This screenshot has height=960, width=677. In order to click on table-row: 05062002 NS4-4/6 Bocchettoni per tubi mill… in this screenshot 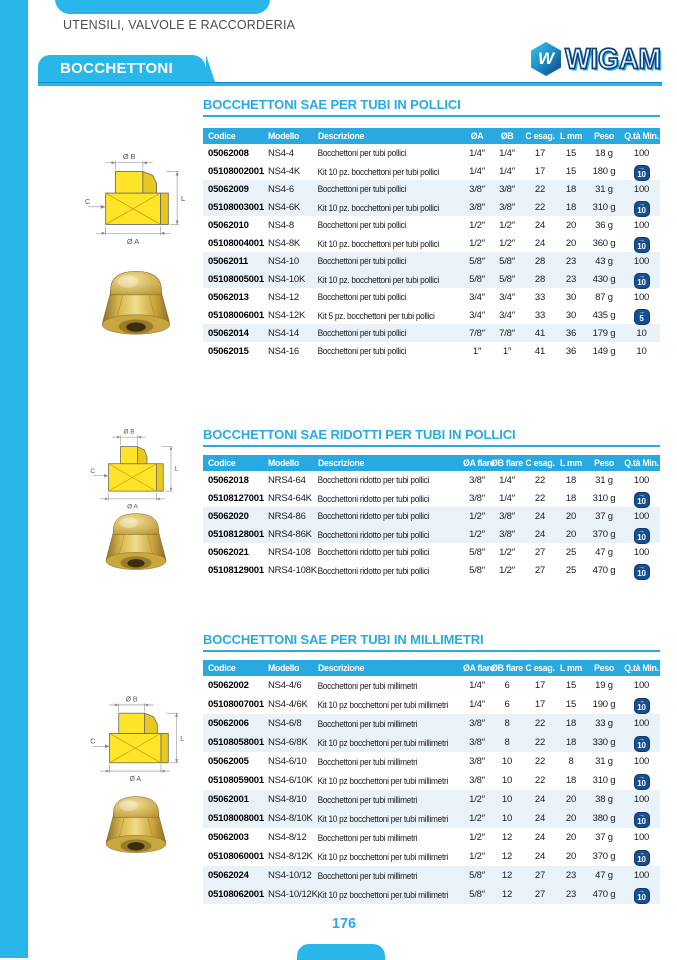, I will do `click(431, 685)`.